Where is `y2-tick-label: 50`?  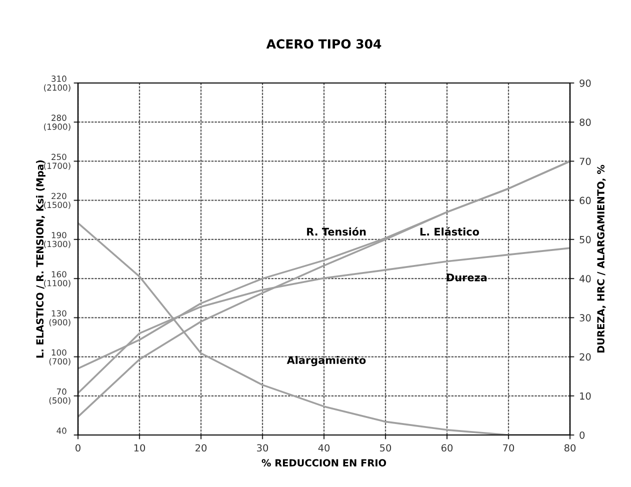
y2-tick-label: 50 is located at coordinates (585, 240).